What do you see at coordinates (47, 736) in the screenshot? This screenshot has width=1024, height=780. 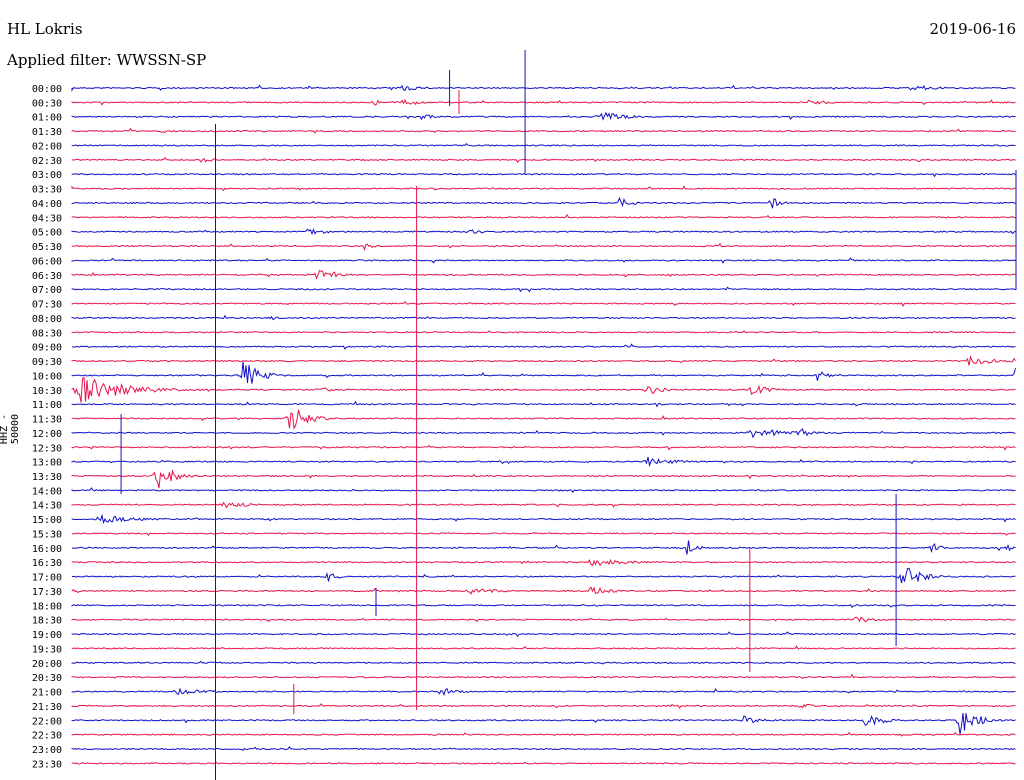 I see `row-label: 22:30` at bounding box center [47, 736].